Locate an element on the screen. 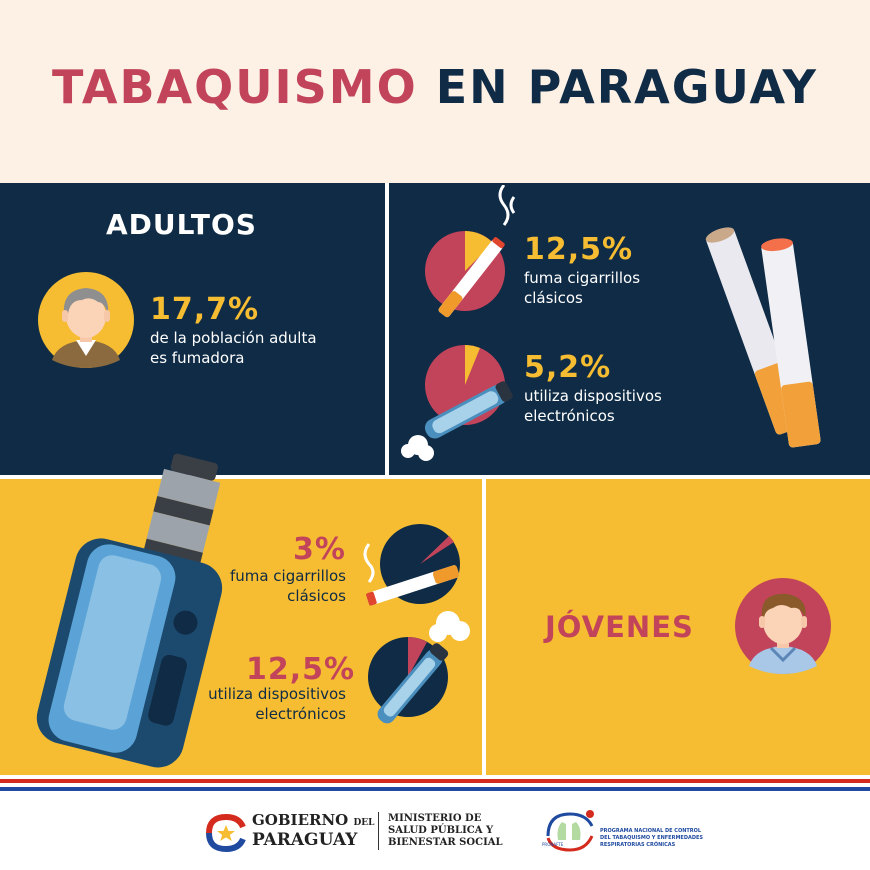  youth-title: JÓVENES is located at coordinates (619, 627).